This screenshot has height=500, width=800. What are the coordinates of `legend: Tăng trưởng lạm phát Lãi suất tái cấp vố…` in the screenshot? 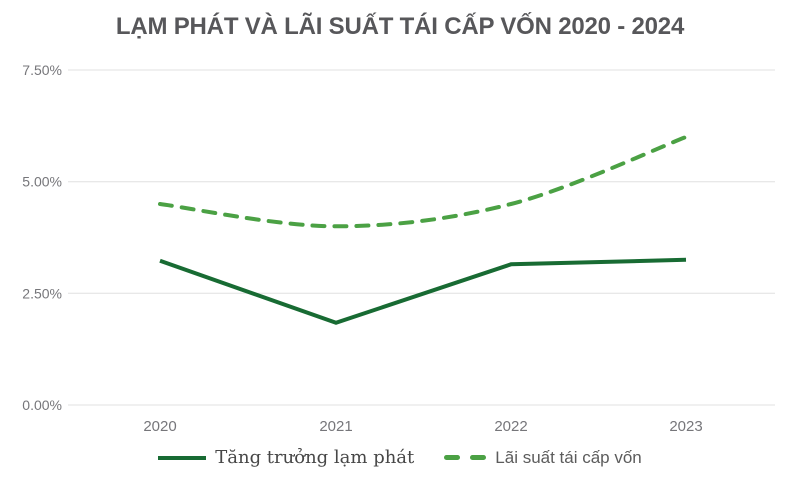 It's located at (400, 457).